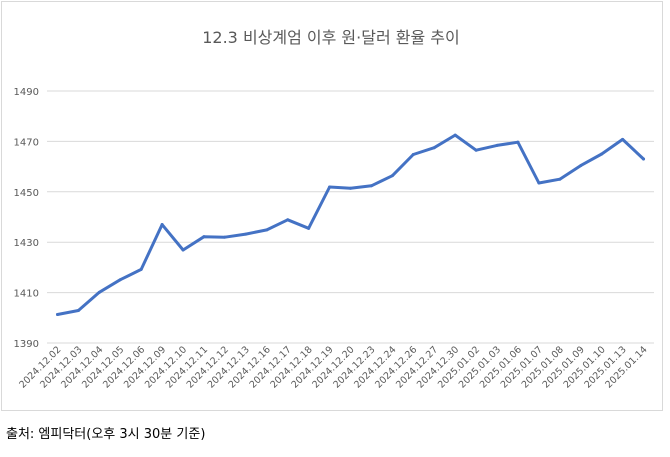 The image size is (670, 457). What do you see at coordinates (106, 434) in the screenshot?
I see `source-note: 출처: 엠피닥터(오후 3시 30분 기준)` at bounding box center [106, 434].